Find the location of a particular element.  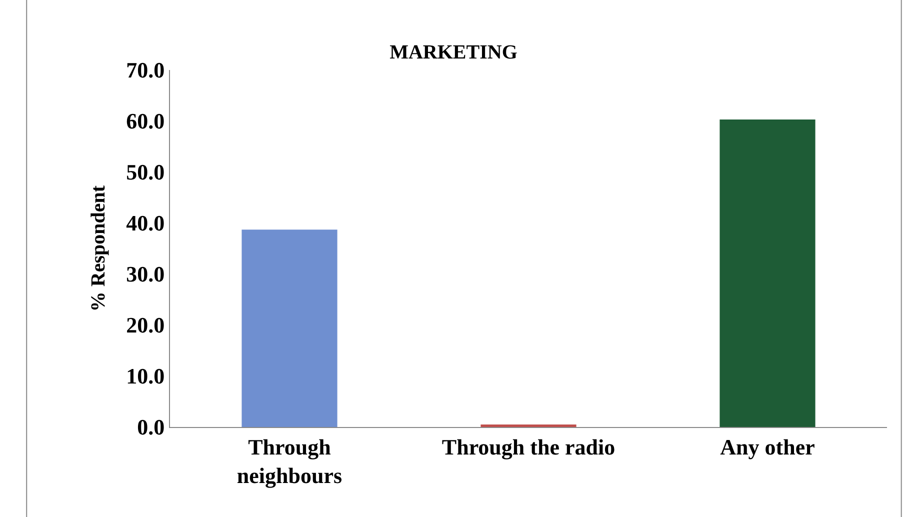

y-tick-label: 30.0 is located at coordinates (145, 274).